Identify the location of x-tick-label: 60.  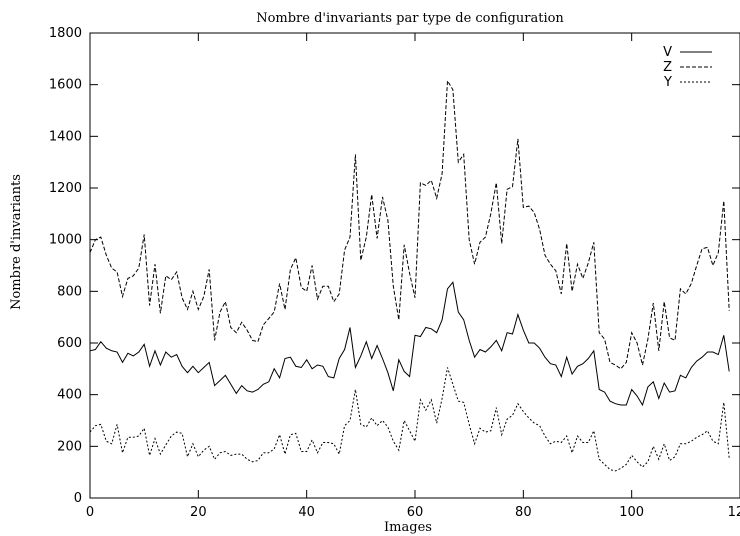
(415, 512).